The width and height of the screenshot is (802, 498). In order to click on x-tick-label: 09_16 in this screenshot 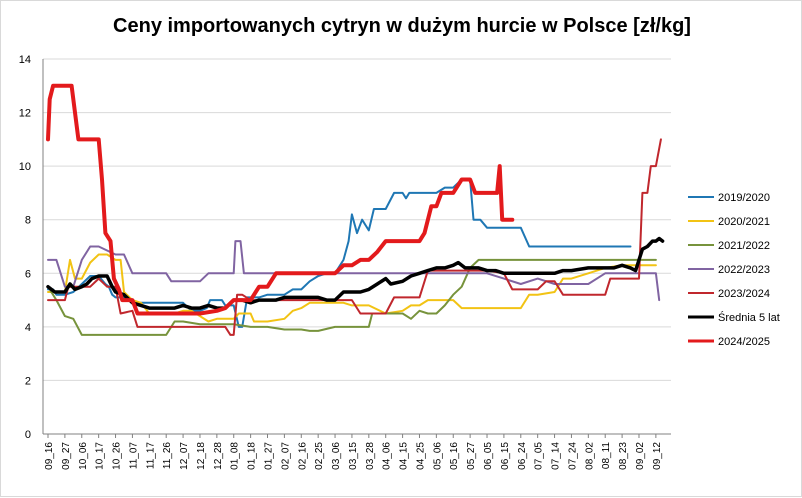, I will do `click(49, 456)`.